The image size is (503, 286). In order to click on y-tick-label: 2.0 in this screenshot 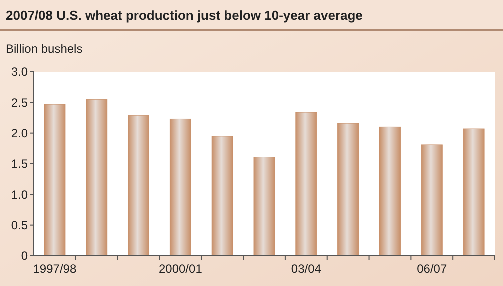, I will do `click(19, 133)`.